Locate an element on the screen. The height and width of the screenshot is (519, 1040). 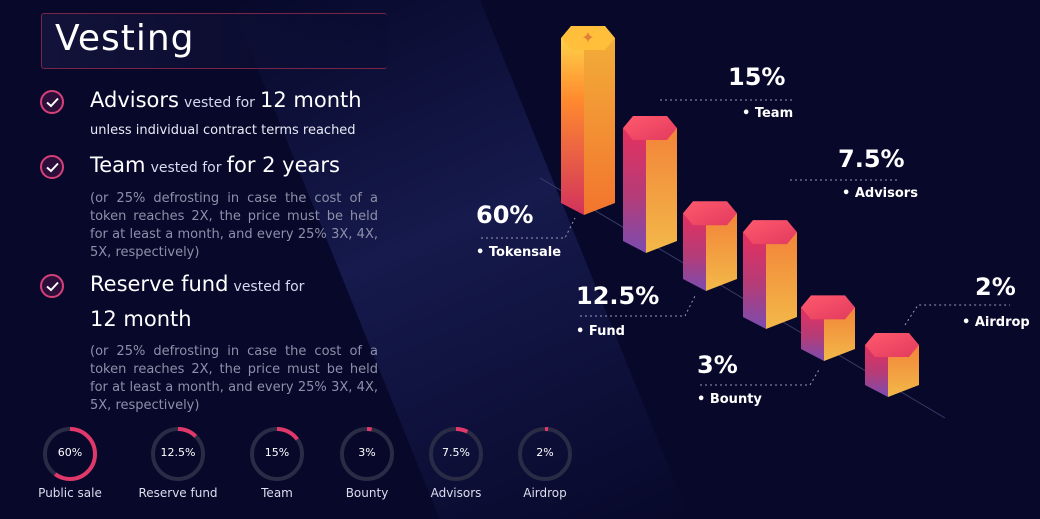
page-title: Vesting is located at coordinates (125, 38).